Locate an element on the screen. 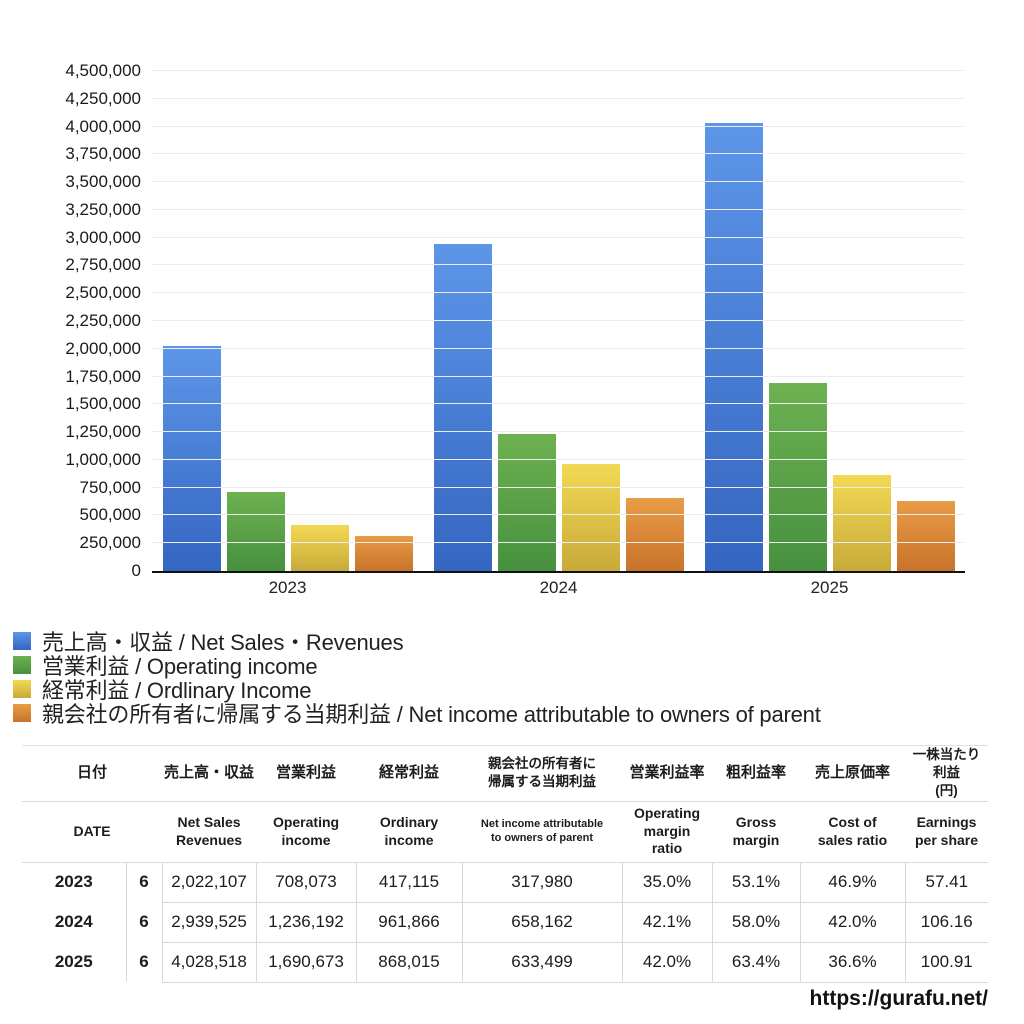  cell-year: 2023 is located at coordinates (73, 882).